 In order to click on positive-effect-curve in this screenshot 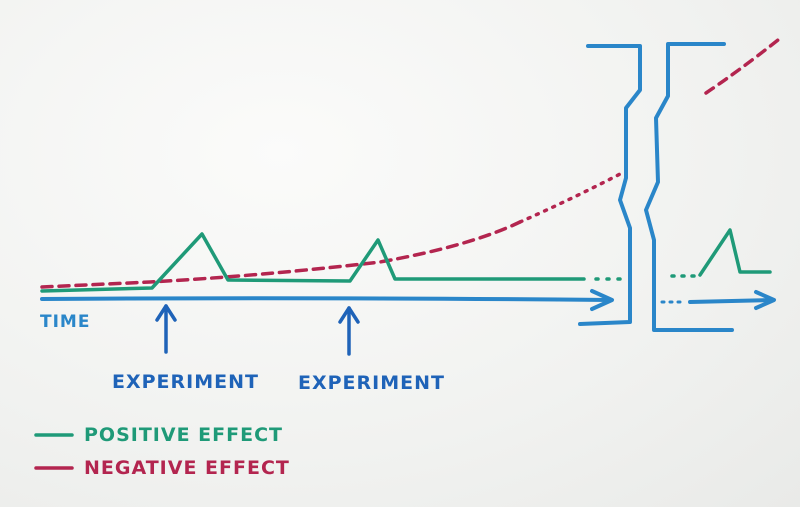, I will do `click(313, 262)`.